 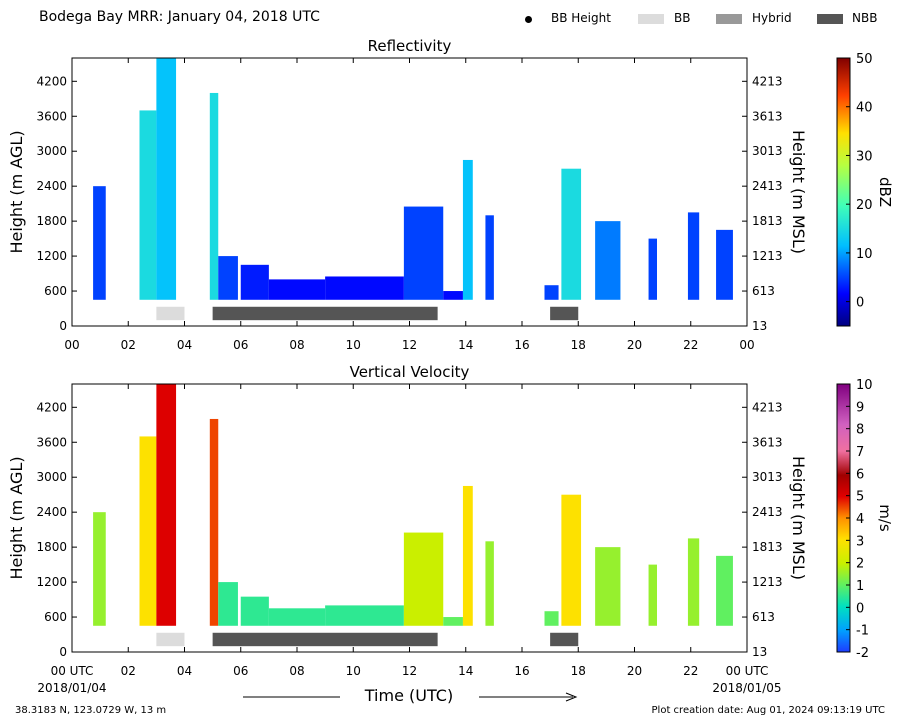 I want to click on colorbar-tick-label: -1, so click(x=862, y=631).